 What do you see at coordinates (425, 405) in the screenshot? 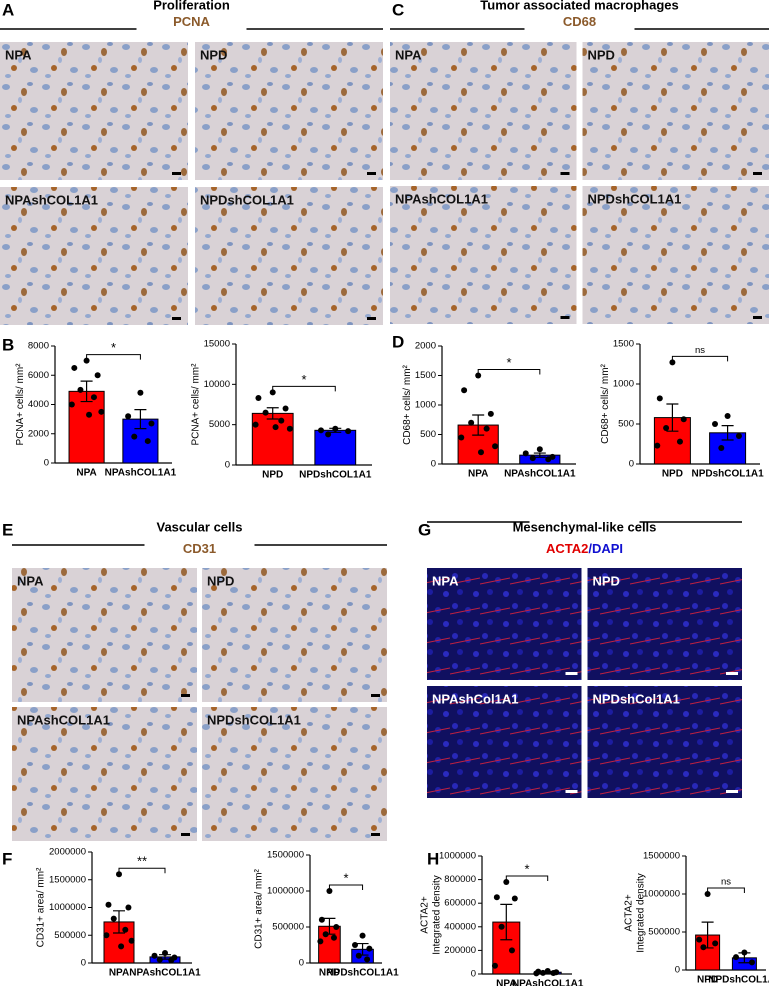
I see `y-tick-label: 1000` at bounding box center [425, 405].